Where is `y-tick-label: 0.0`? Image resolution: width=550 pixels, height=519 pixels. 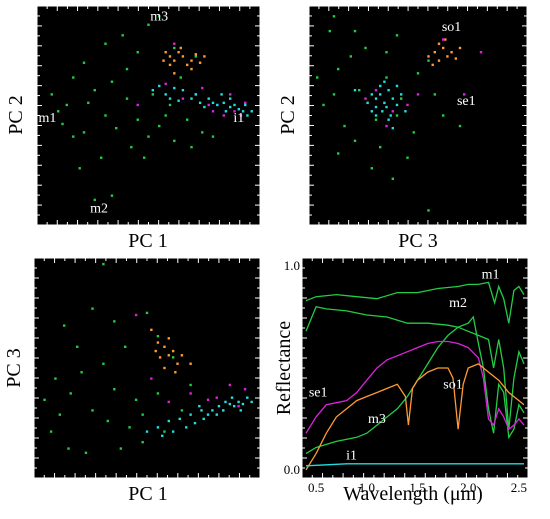
y-tick-label: 0.0 is located at coordinates (292, 469).